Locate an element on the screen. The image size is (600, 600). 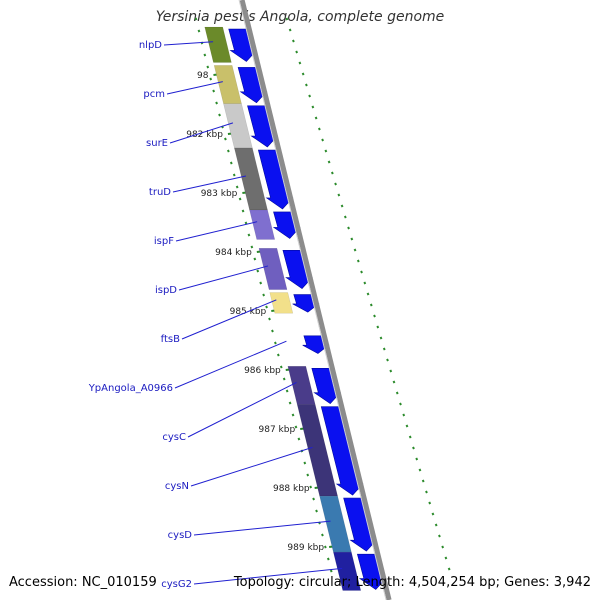
position-tick-label: 987 kbp is located at coordinates (277, 430).